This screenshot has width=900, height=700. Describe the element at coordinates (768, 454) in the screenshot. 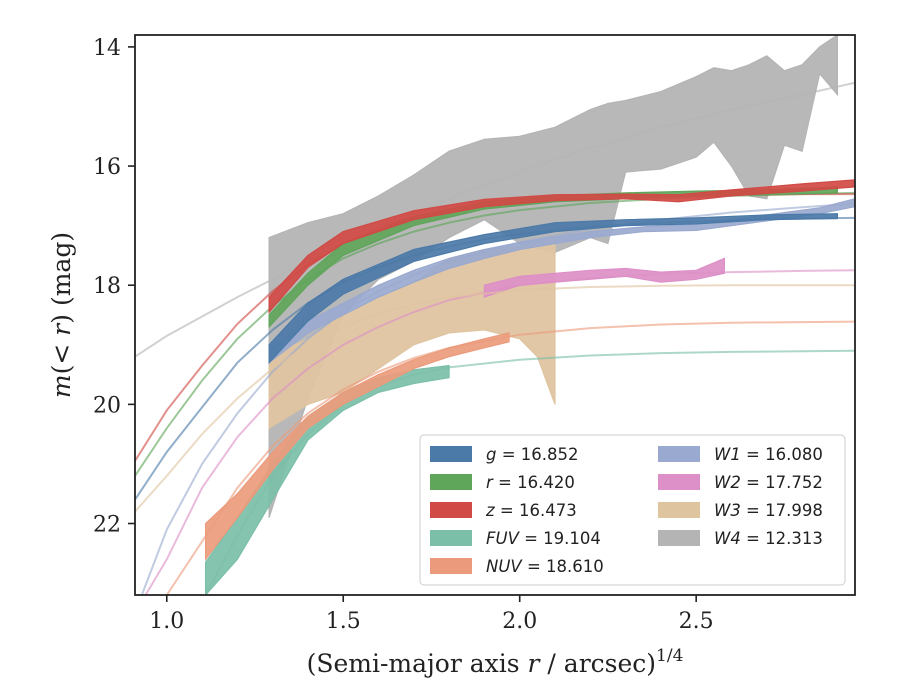

I see `legend-label-w1: W1 = 16.080` at that location.